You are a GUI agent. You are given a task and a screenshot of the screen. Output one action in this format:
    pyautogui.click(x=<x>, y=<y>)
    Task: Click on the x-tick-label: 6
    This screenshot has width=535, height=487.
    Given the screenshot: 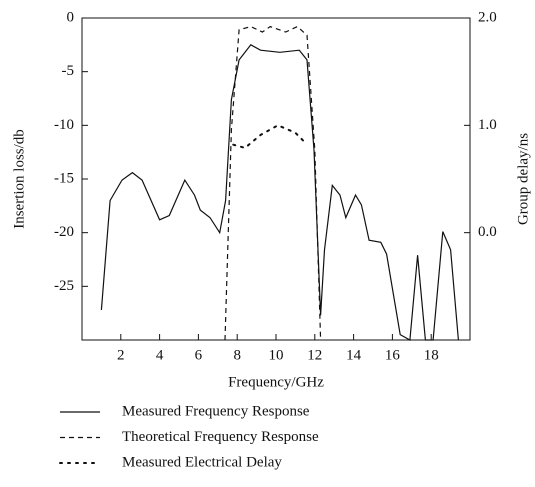 What is the action you would take?
    pyautogui.click(x=199, y=355)
    